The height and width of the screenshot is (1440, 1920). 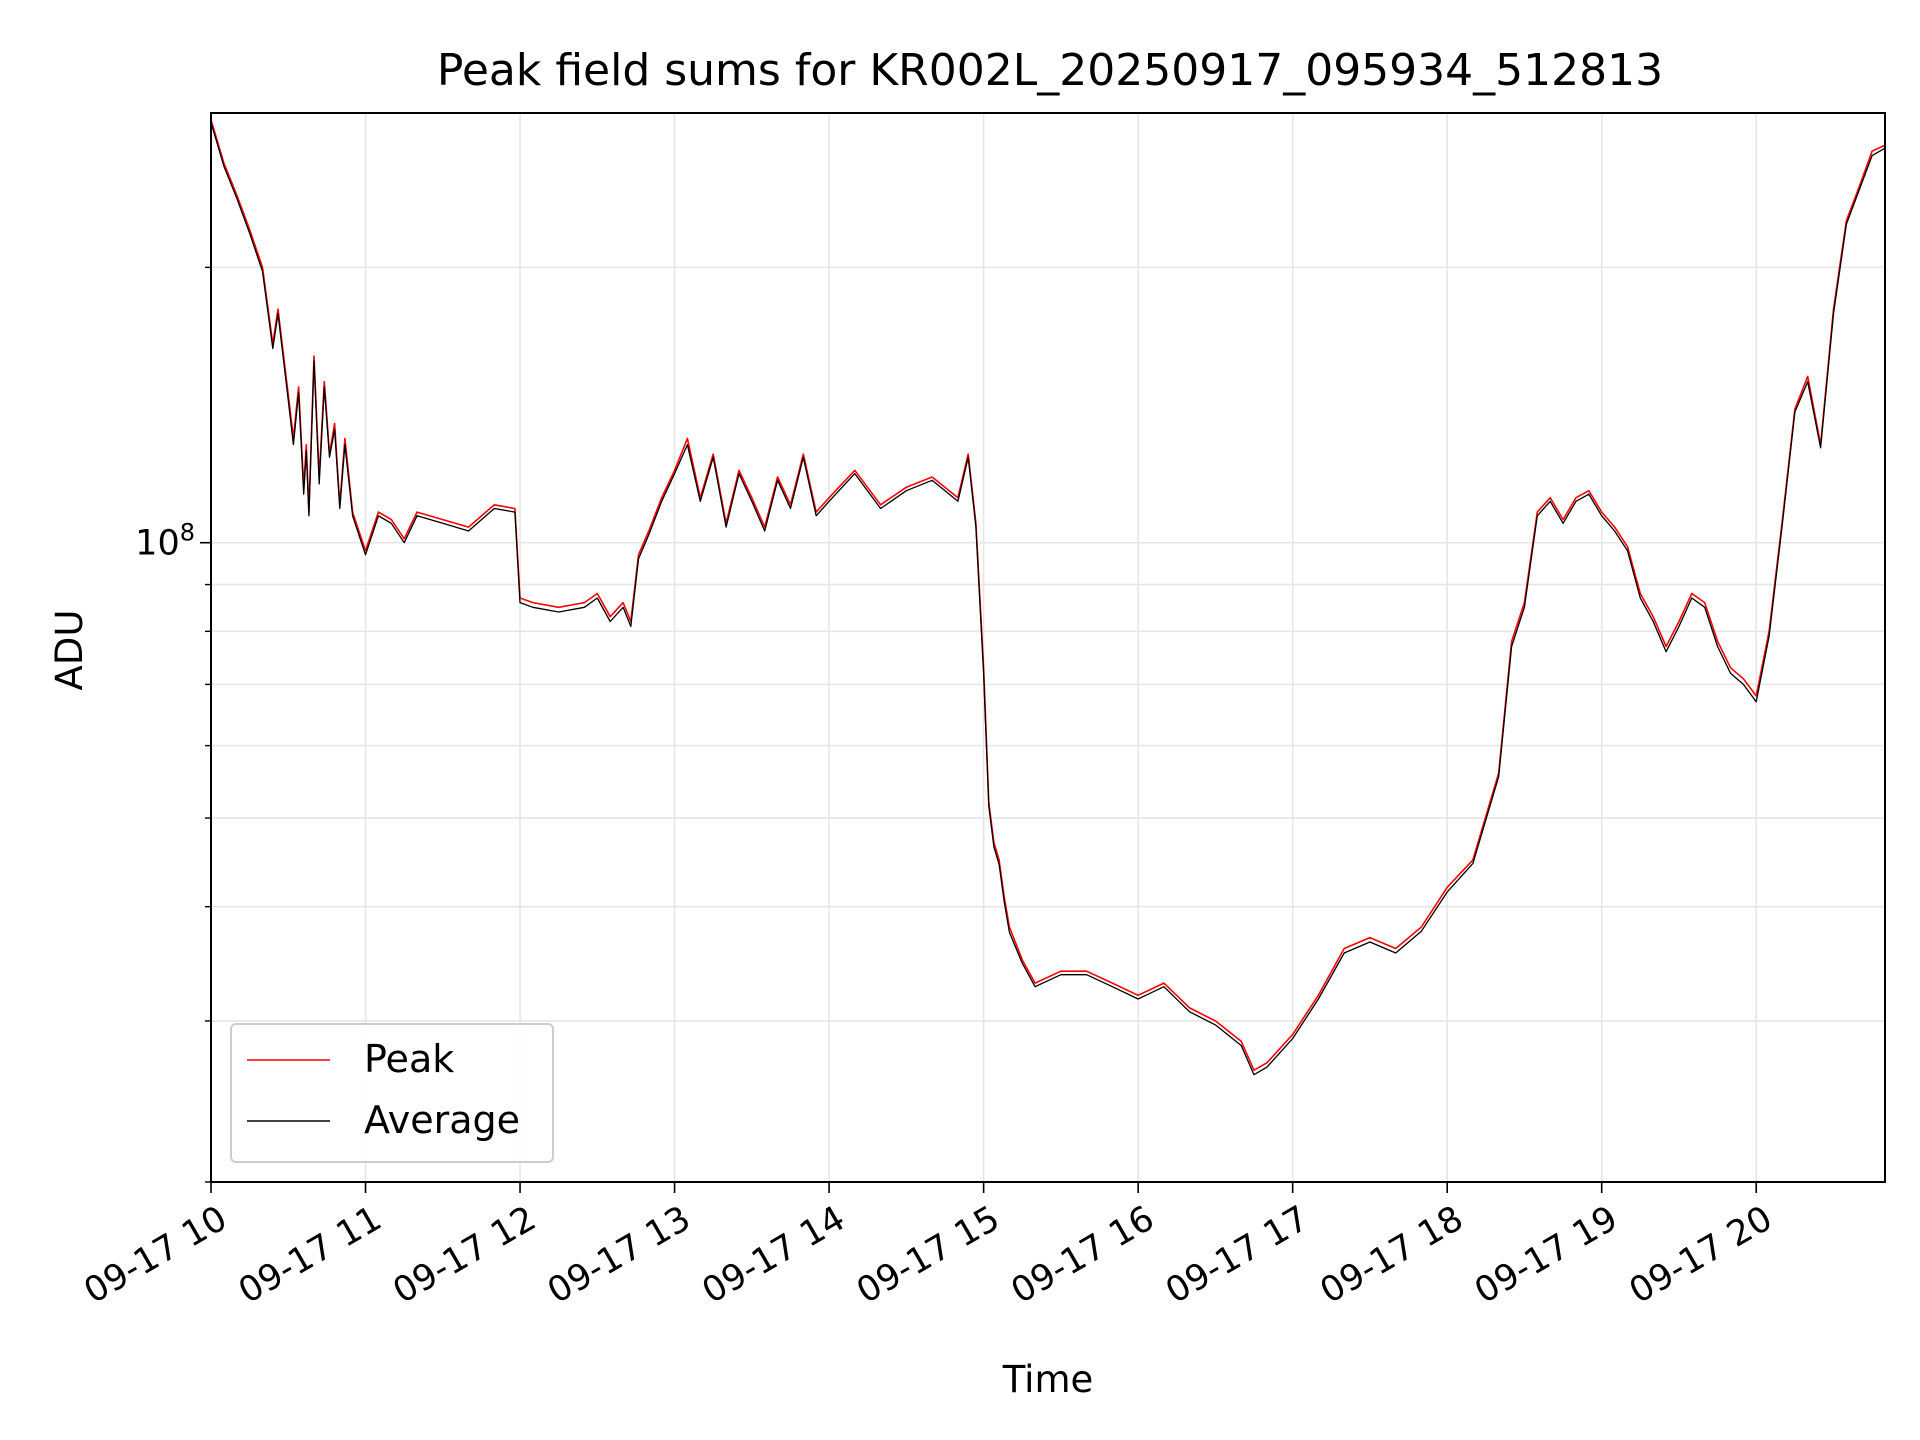 What do you see at coordinates (442, 1120) in the screenshot?
I see `legend-label-average: Average` at bounding box center [442, 1120].